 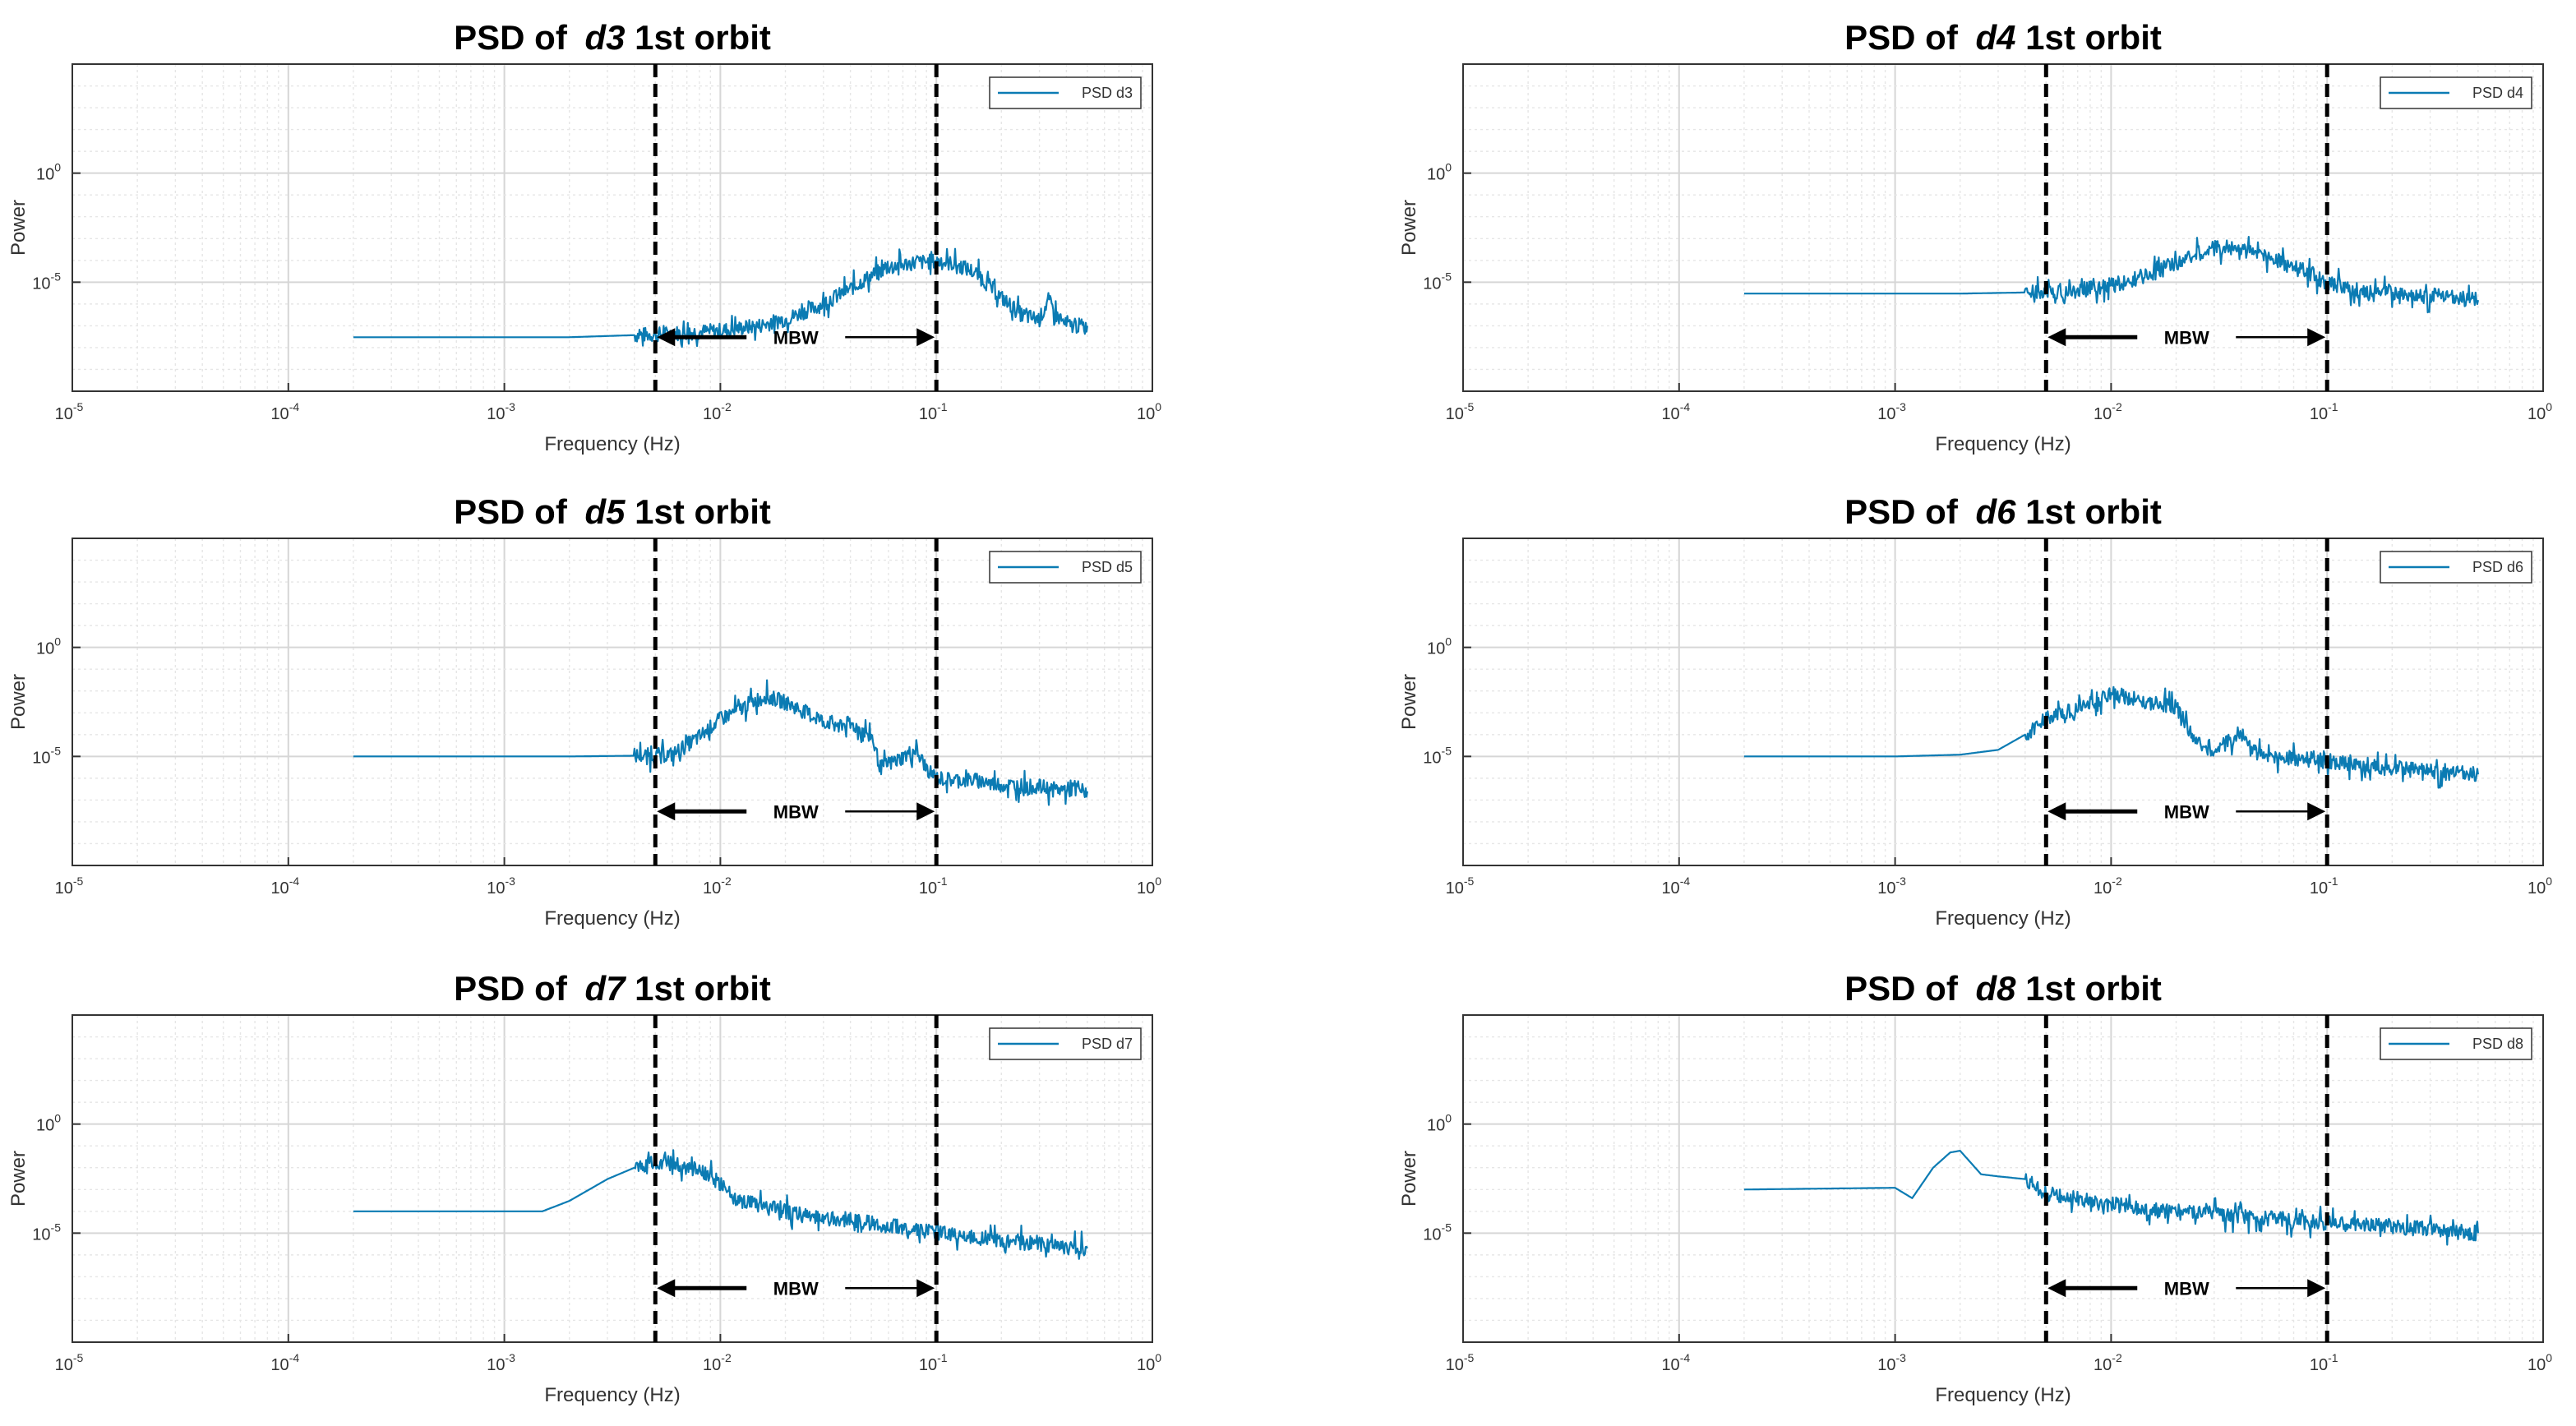 I want to click on title-variable: d3, so click(x=605, y=37).